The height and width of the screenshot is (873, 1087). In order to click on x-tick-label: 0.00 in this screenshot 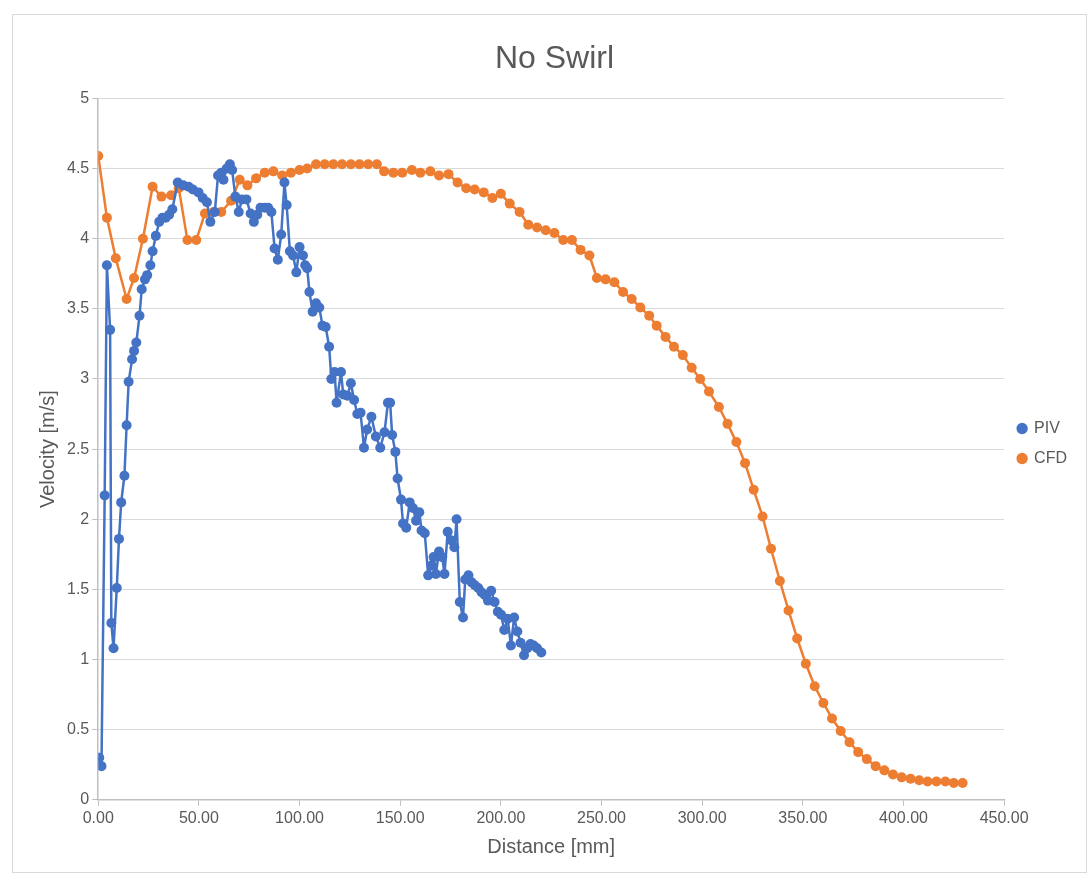, I will do `click(98, 817)`.